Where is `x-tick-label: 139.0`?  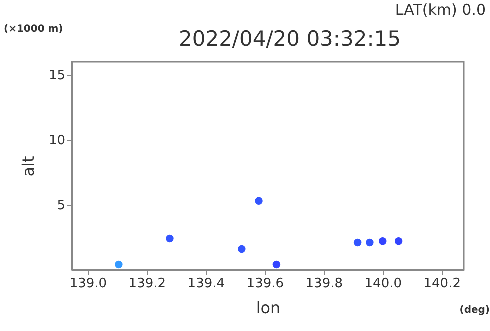 x-tick-label: 139.0 is located at coordinates (89, 284).